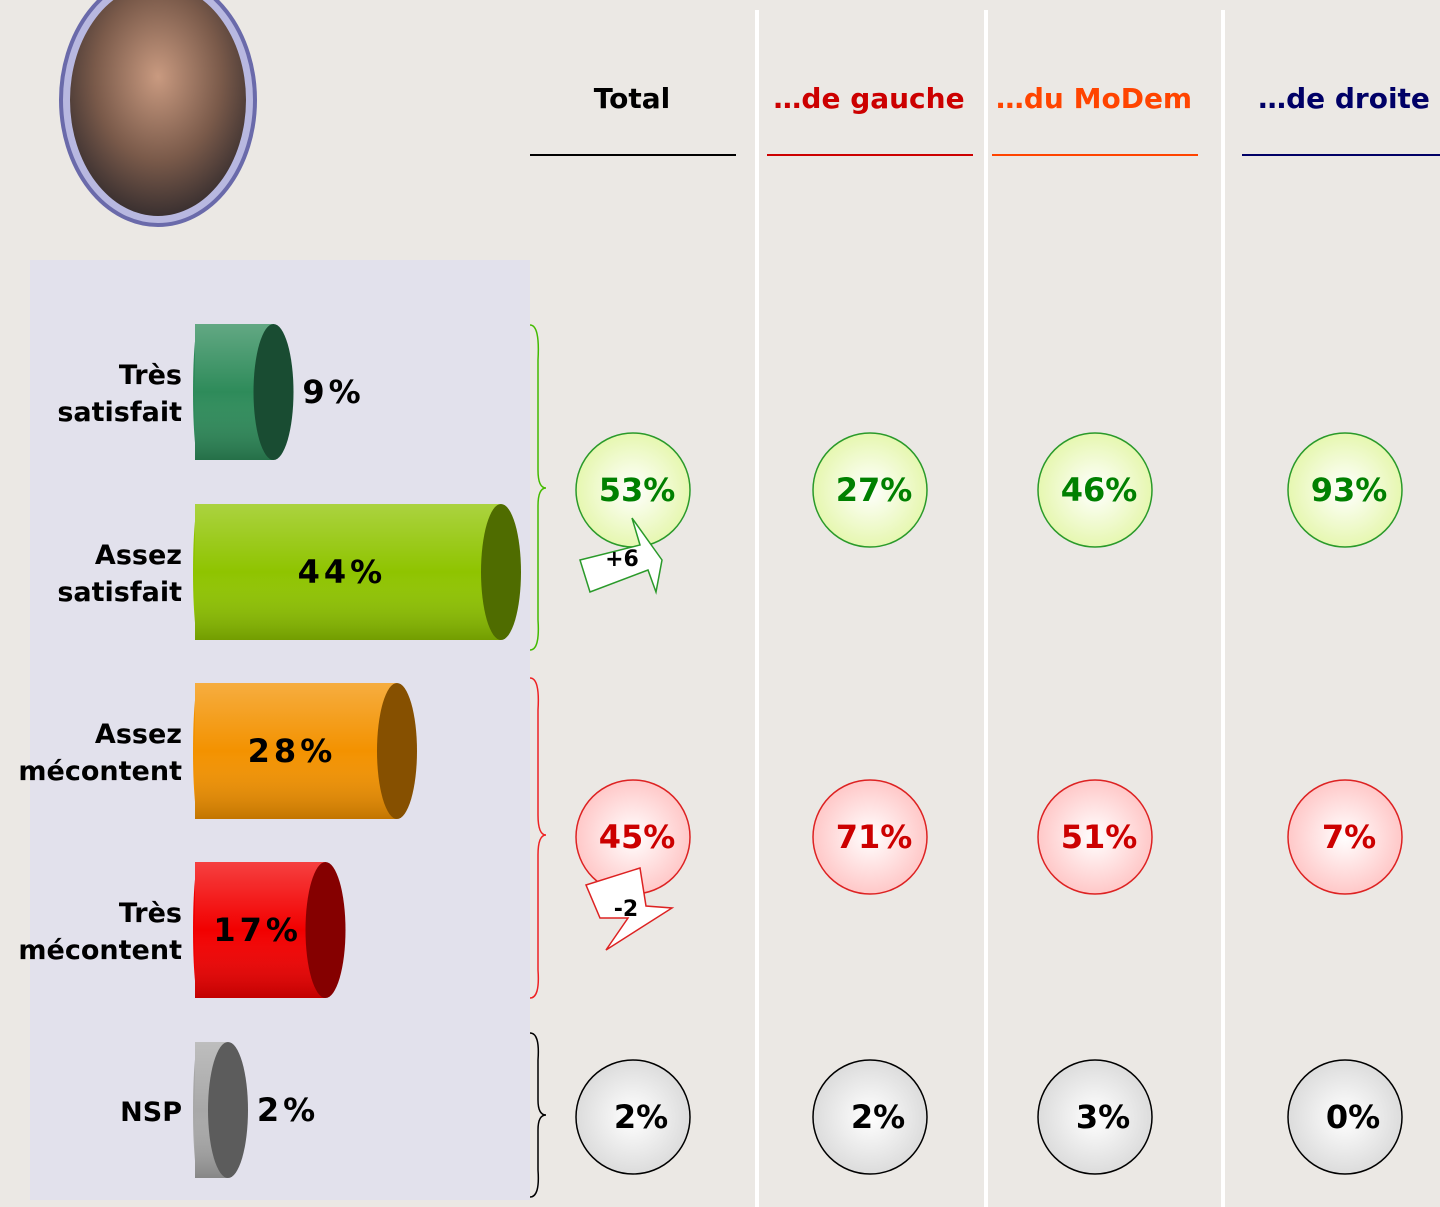  Describe the element at coordinates (622, 559) in the screenshot. I see `change-label: +6` at that location.